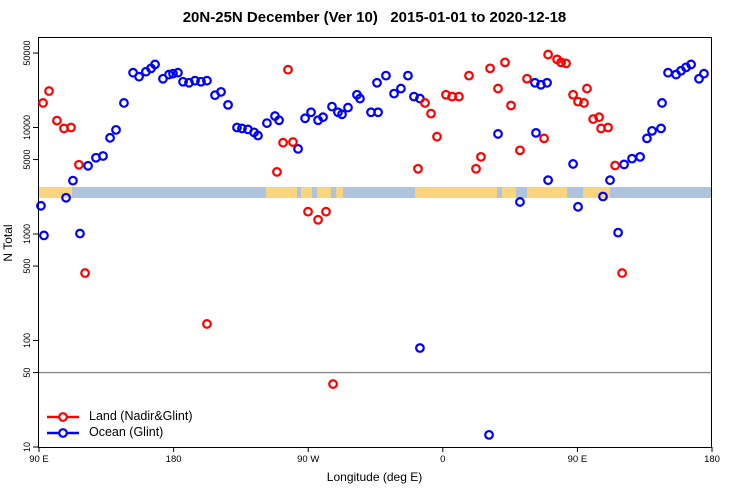 This screenshot has width=750, height=500. What do you see at coordinates (308, 459) in the screenshot?
I see `x-tick-label: 90 W` at bounding box center [308, 459].